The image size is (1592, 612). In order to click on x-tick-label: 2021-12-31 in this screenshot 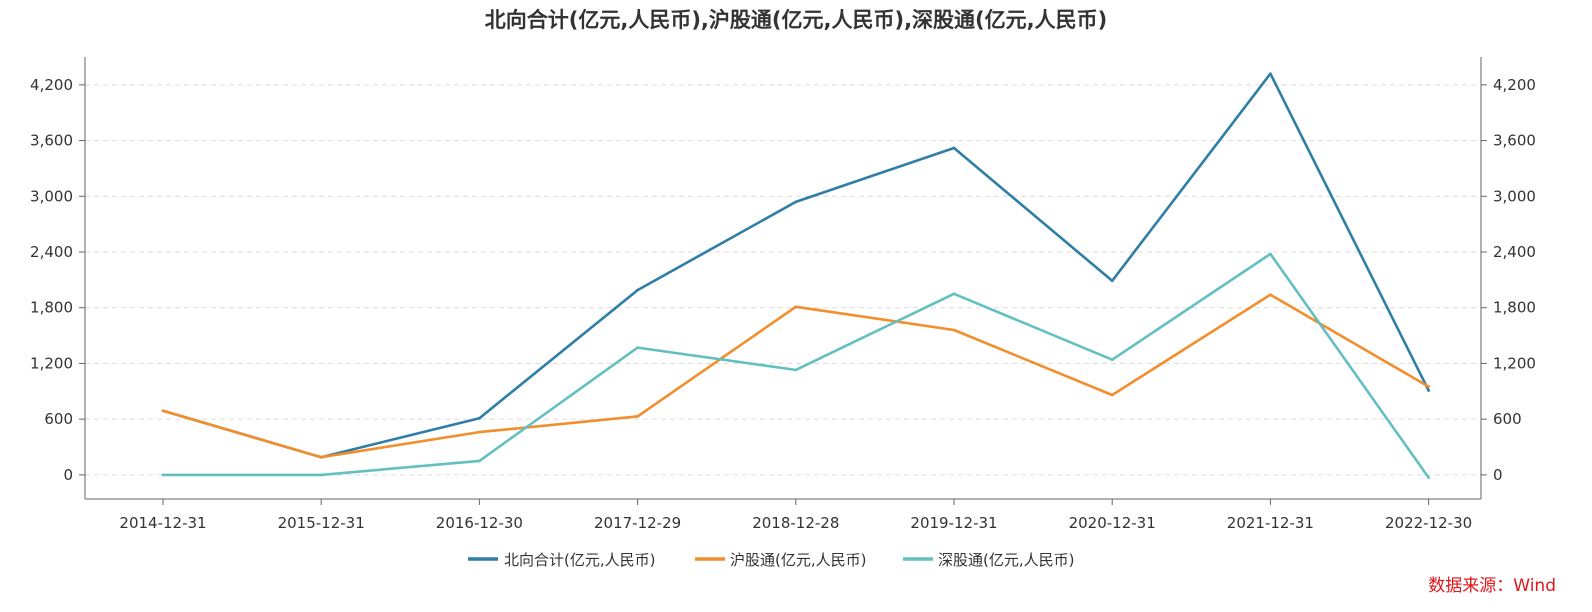, I will do `click(1270, 523)`.